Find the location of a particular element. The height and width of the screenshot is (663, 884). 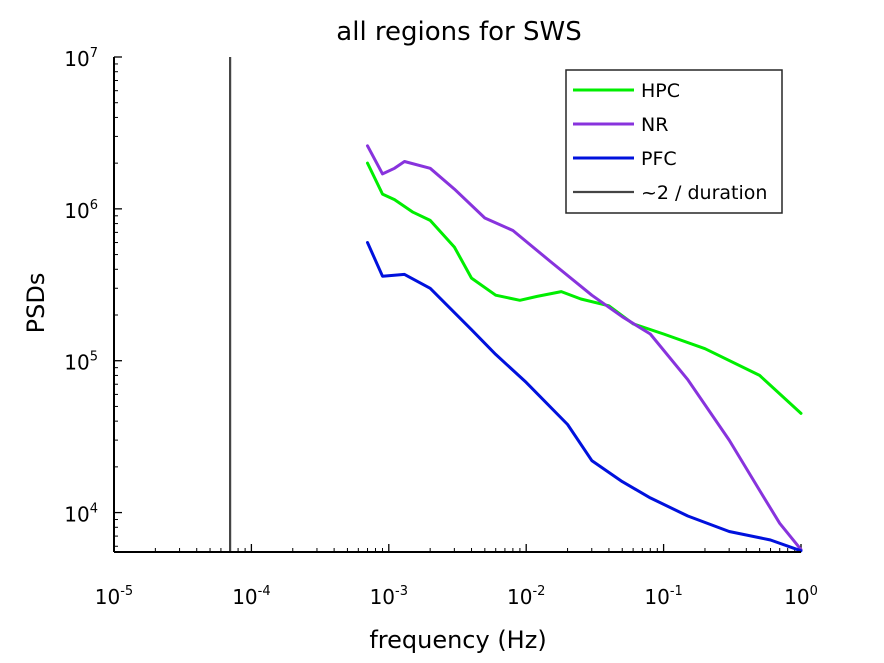

x-tick-label: 10⁻² is located at coordinates (526, 596).